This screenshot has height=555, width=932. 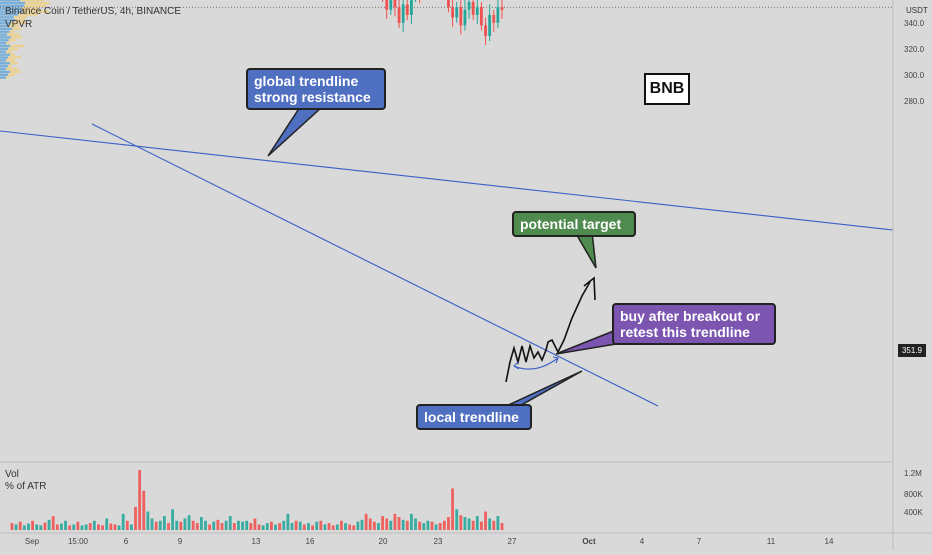 I want to click on local-callout-line: local trendline, so click(x=471, y=417).